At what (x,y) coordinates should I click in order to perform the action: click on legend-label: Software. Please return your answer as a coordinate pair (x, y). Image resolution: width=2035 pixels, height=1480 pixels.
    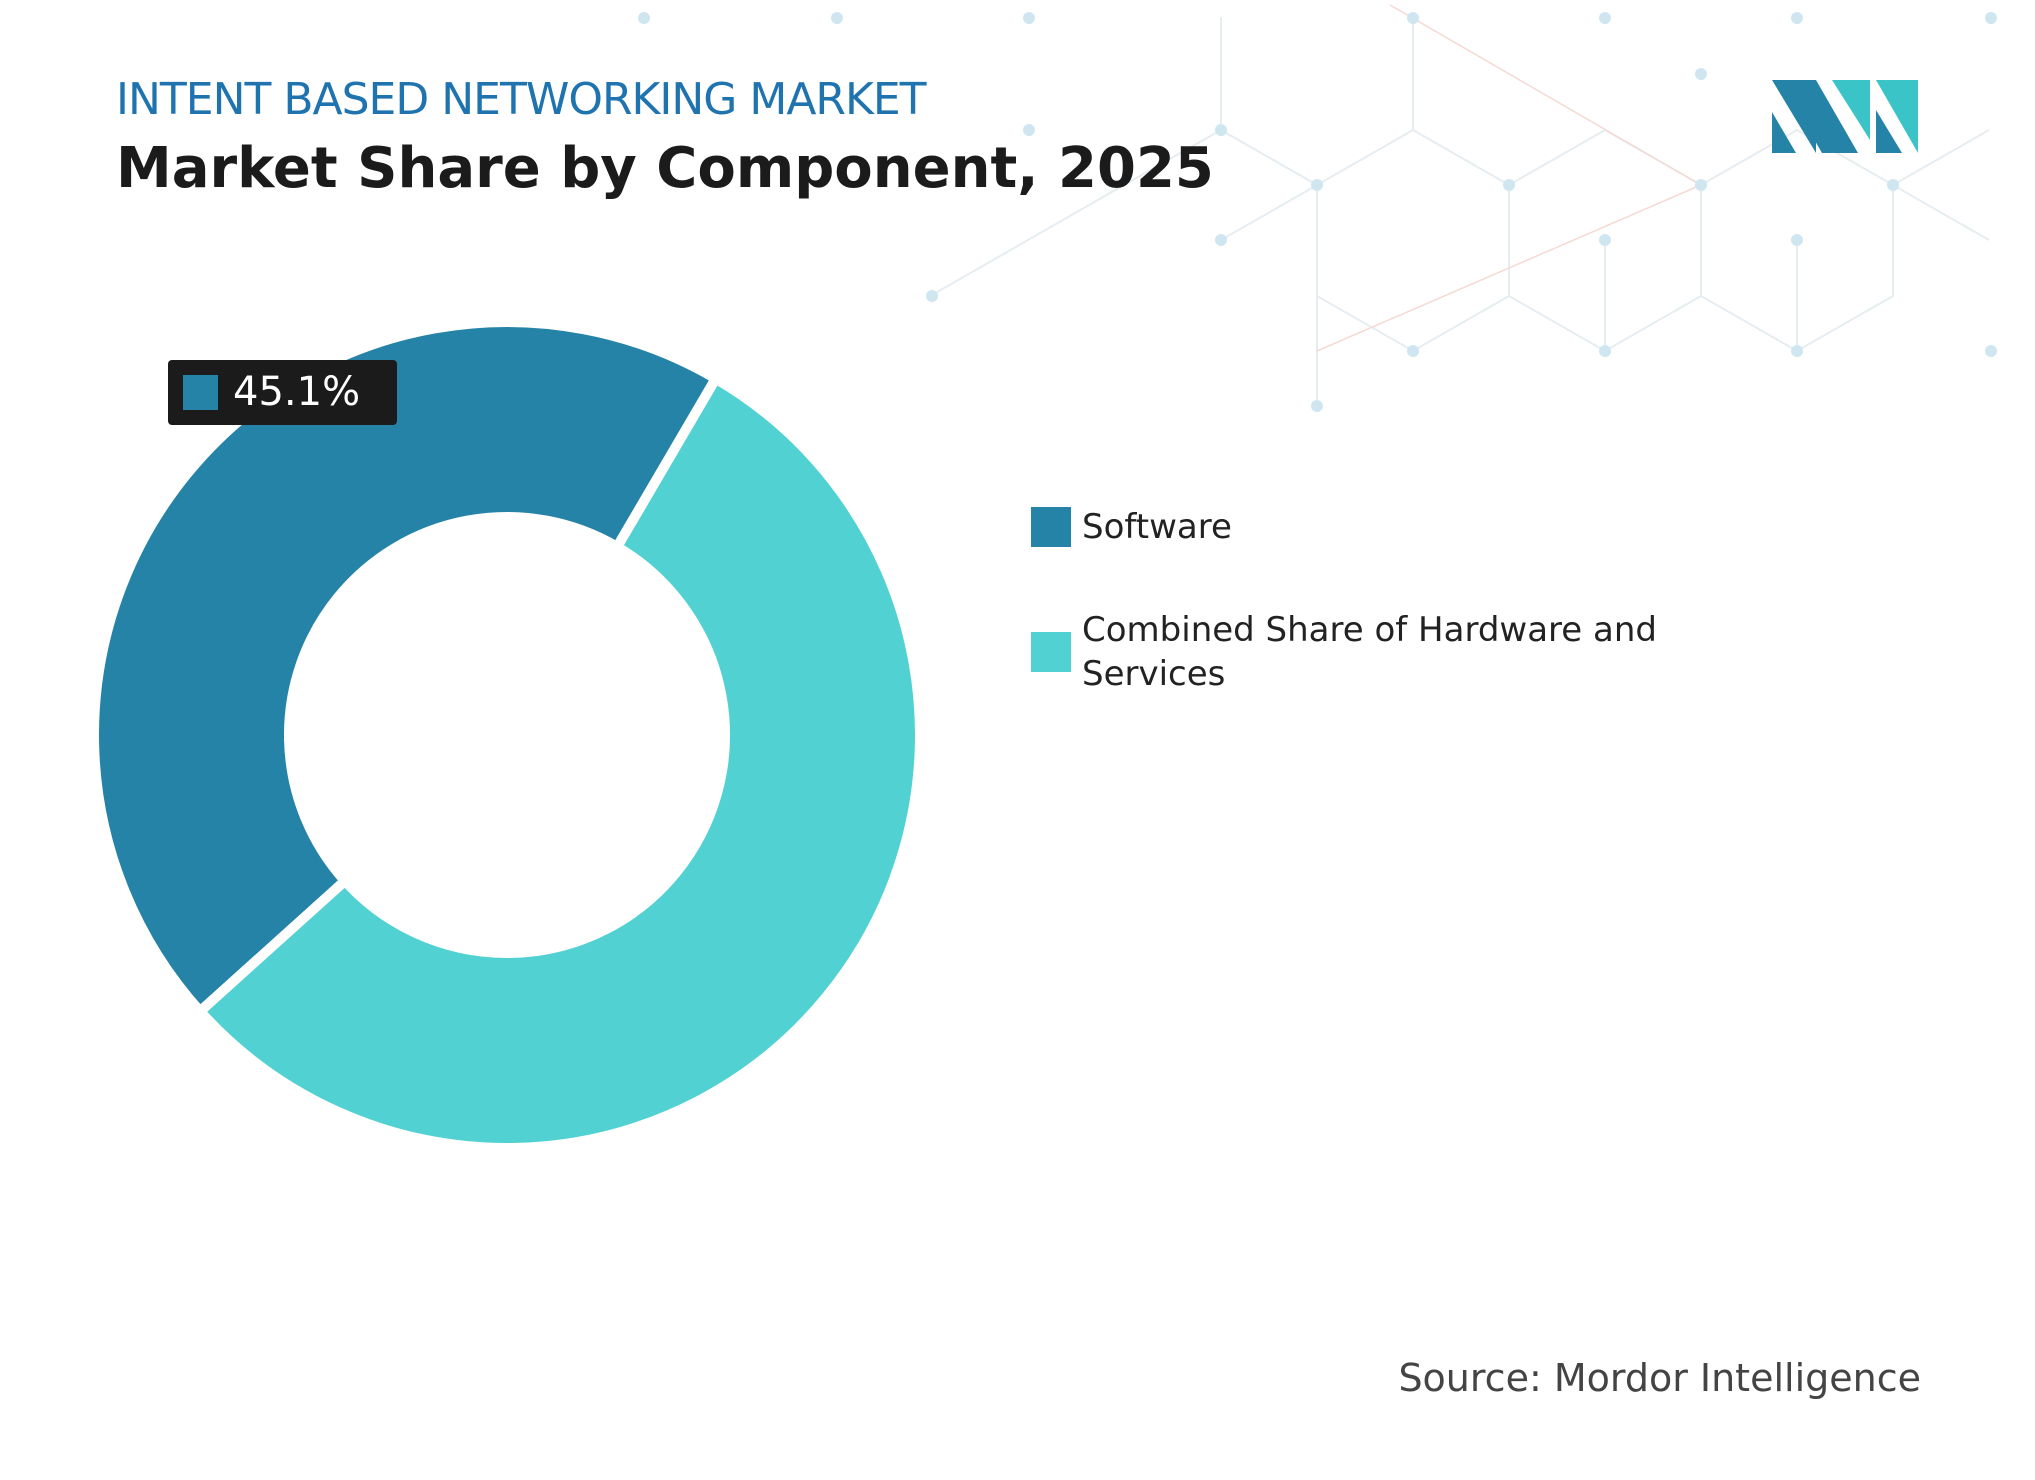
    Looking at the image, I should click on (1157, 527).